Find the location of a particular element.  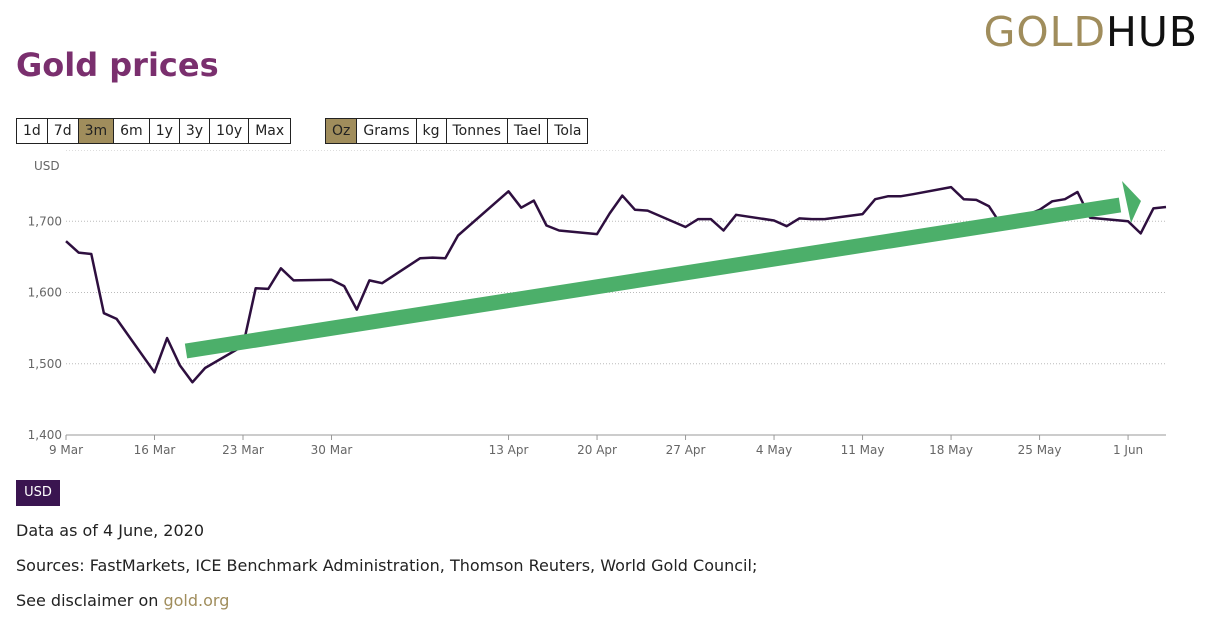

unit-selector: Oz Grams kg Tonnes Tael Tola is located at coordinates (457, 131).